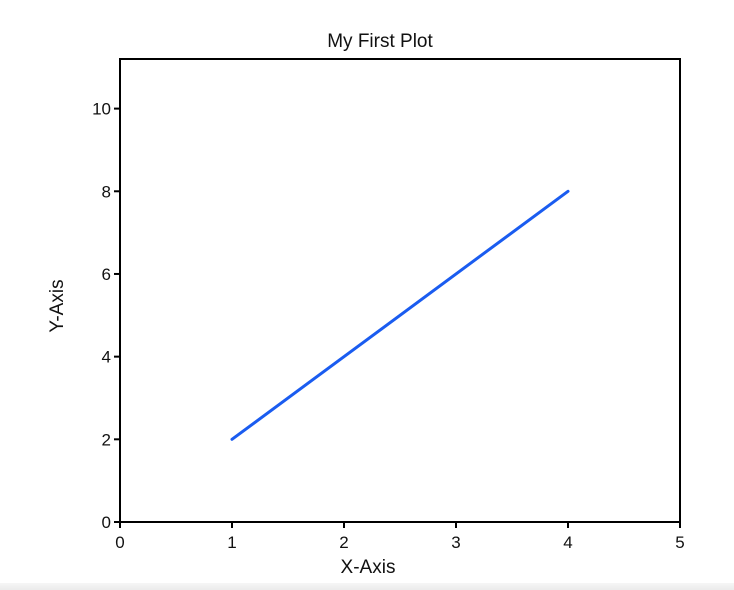 The height and width of the screenshot is (590, 734). Describe the element at coordinates (400, 537) in the screenshot. I see `x-axis-ticks: 0 1 2 3 4 5` at that location.